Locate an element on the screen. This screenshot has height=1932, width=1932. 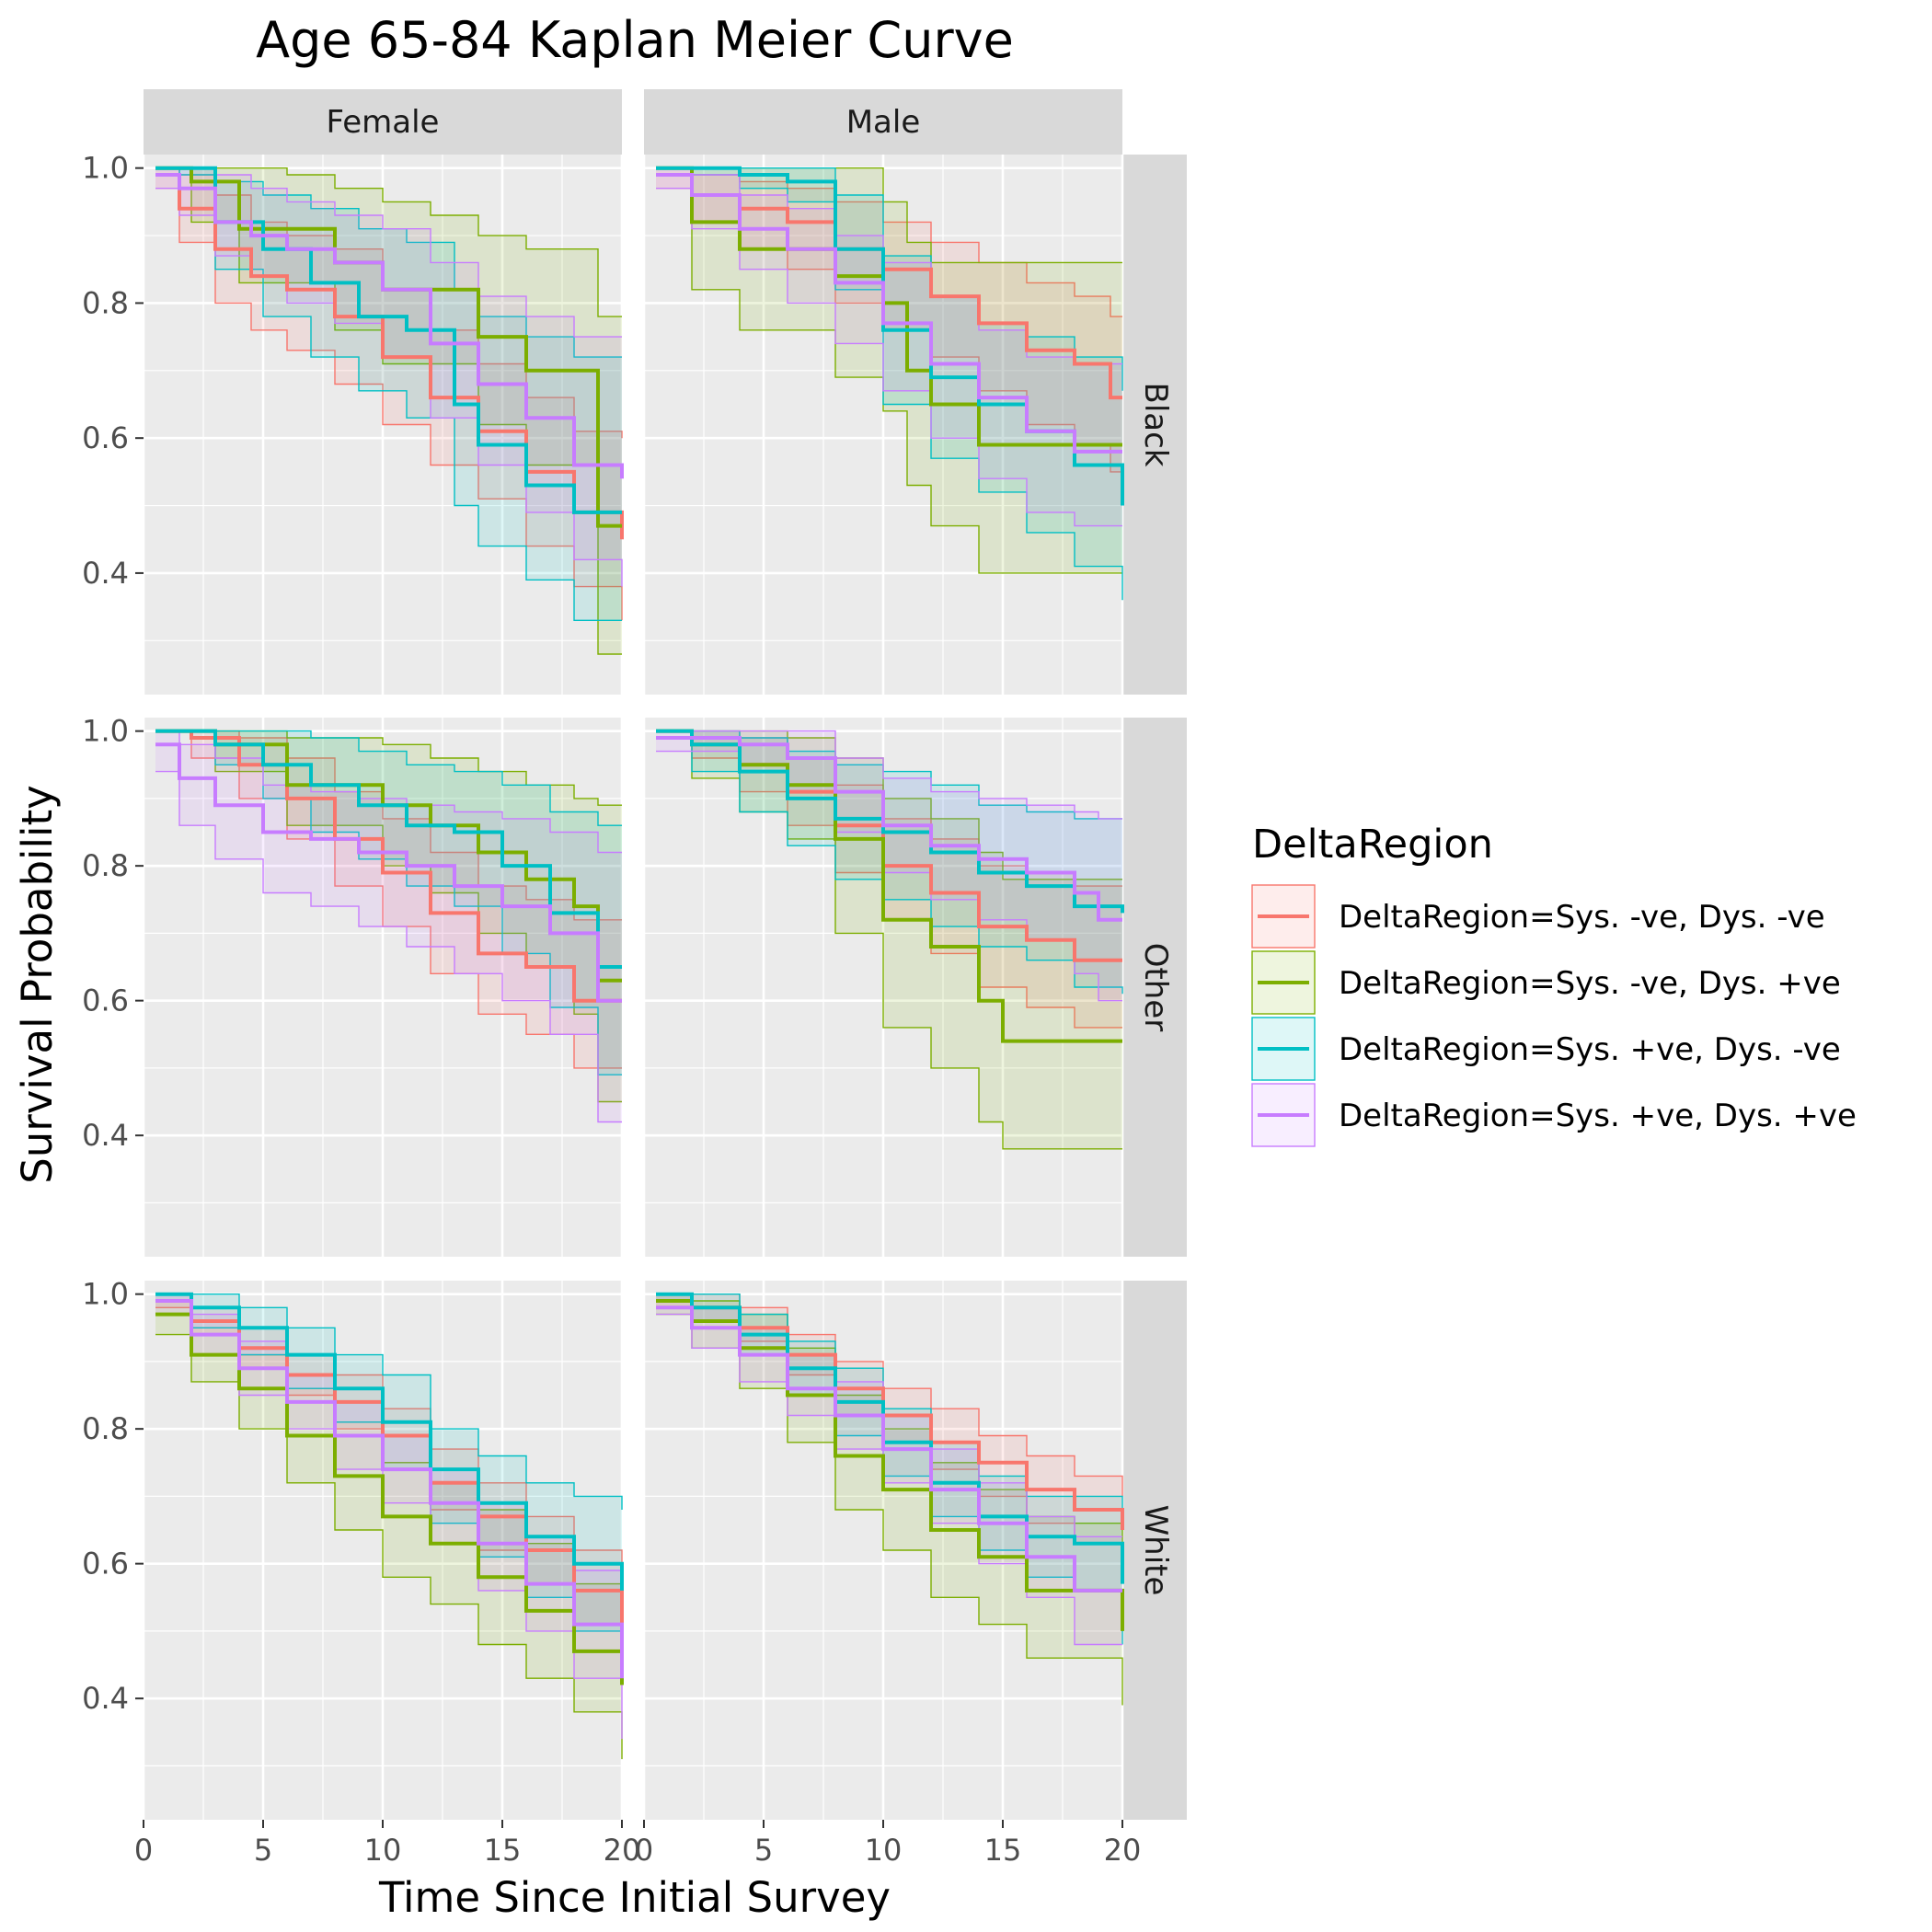
facet-strip-black is located at coordinates (1154, 425).